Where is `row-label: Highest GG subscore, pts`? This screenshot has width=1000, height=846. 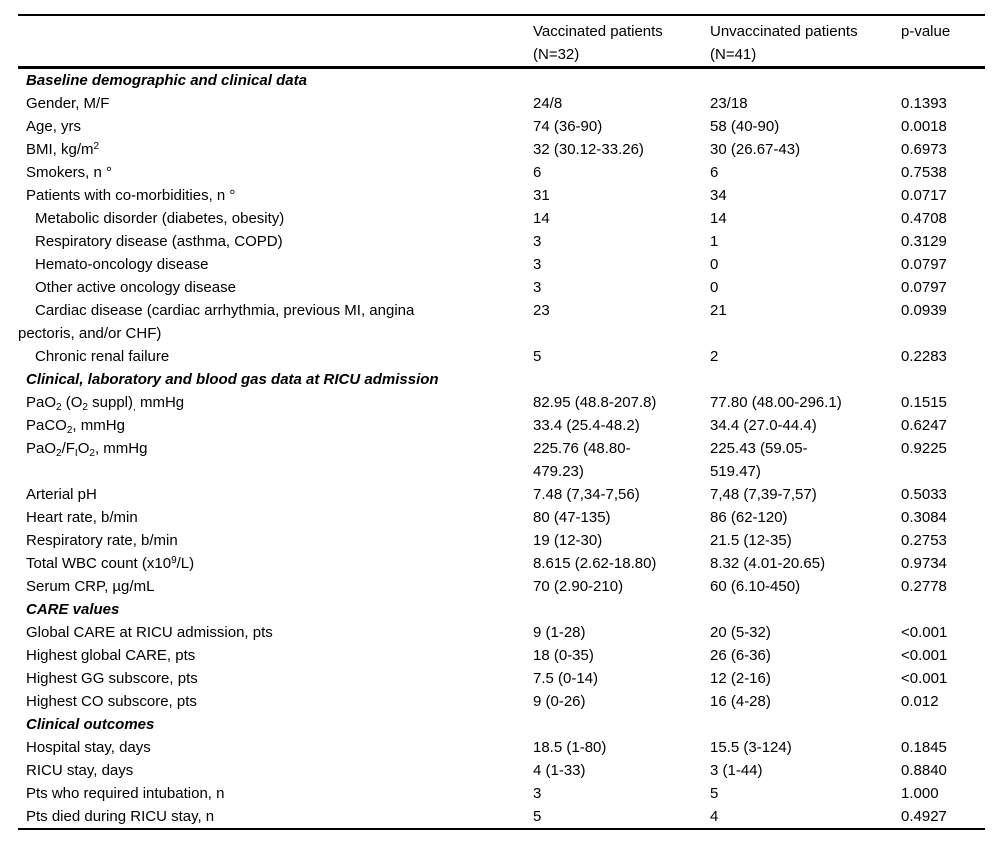 row-label: Highest GG subscore, pts is located at coordinates (112, 678).